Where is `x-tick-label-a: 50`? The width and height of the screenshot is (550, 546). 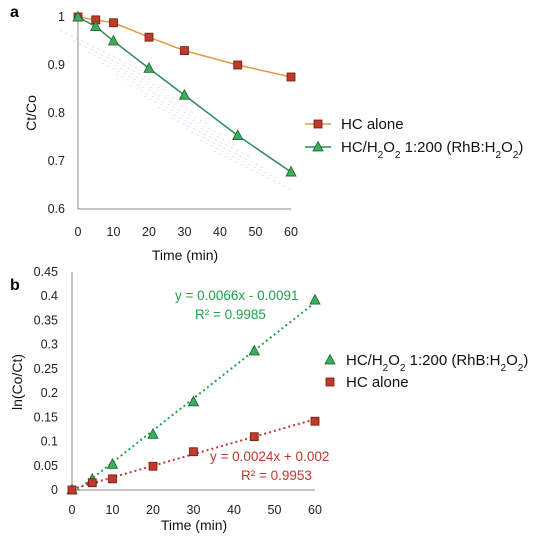 x-tick-label-a: 50 is located at coordinates (256, 232).